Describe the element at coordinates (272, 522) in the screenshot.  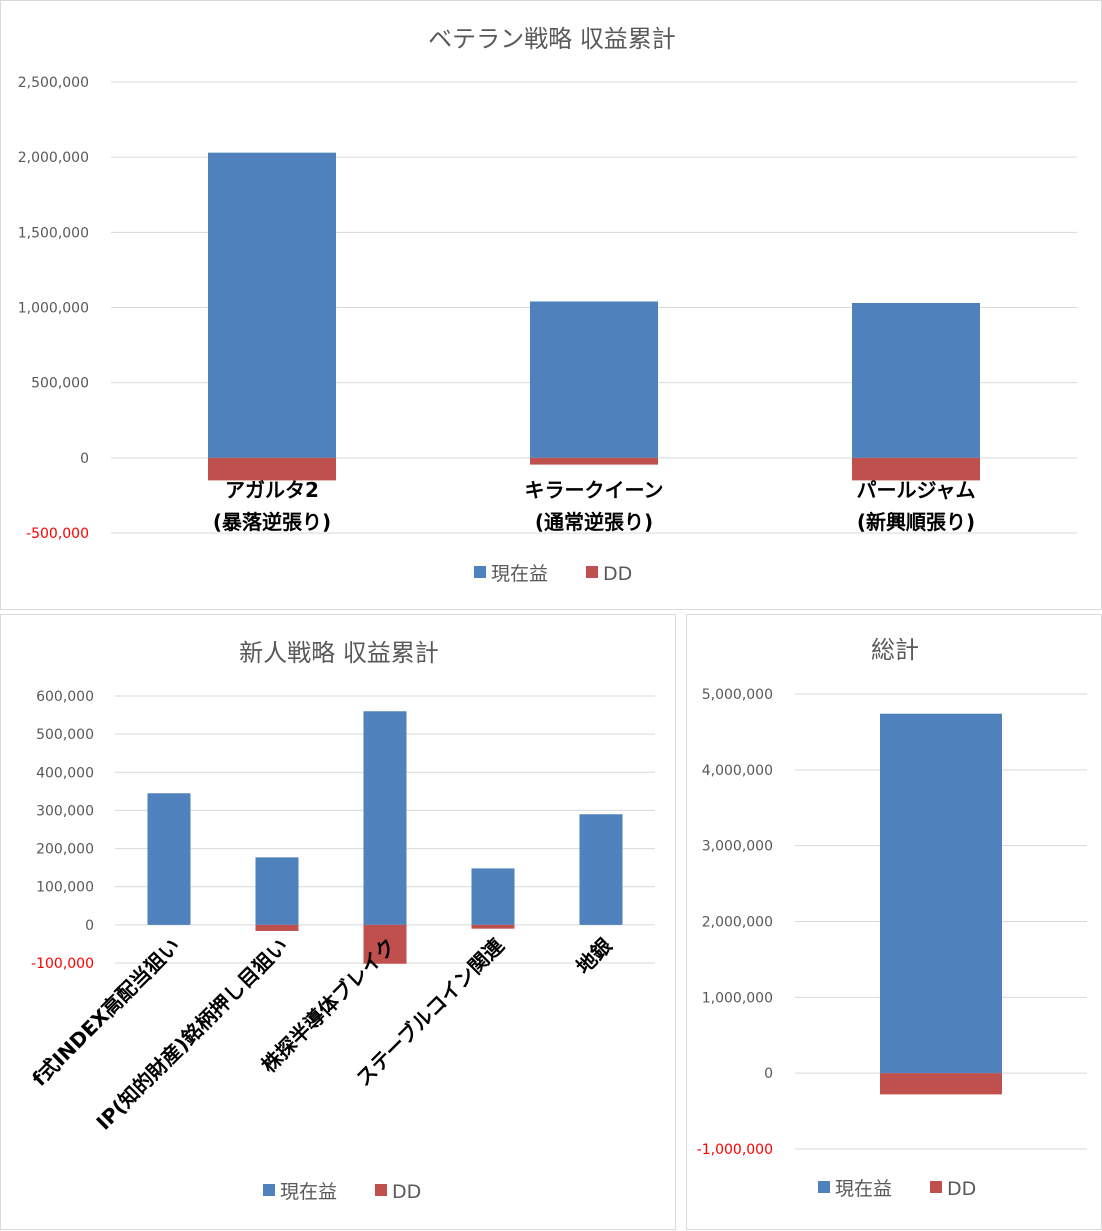
I see `category-label: (暴落逆張り)` at that location.